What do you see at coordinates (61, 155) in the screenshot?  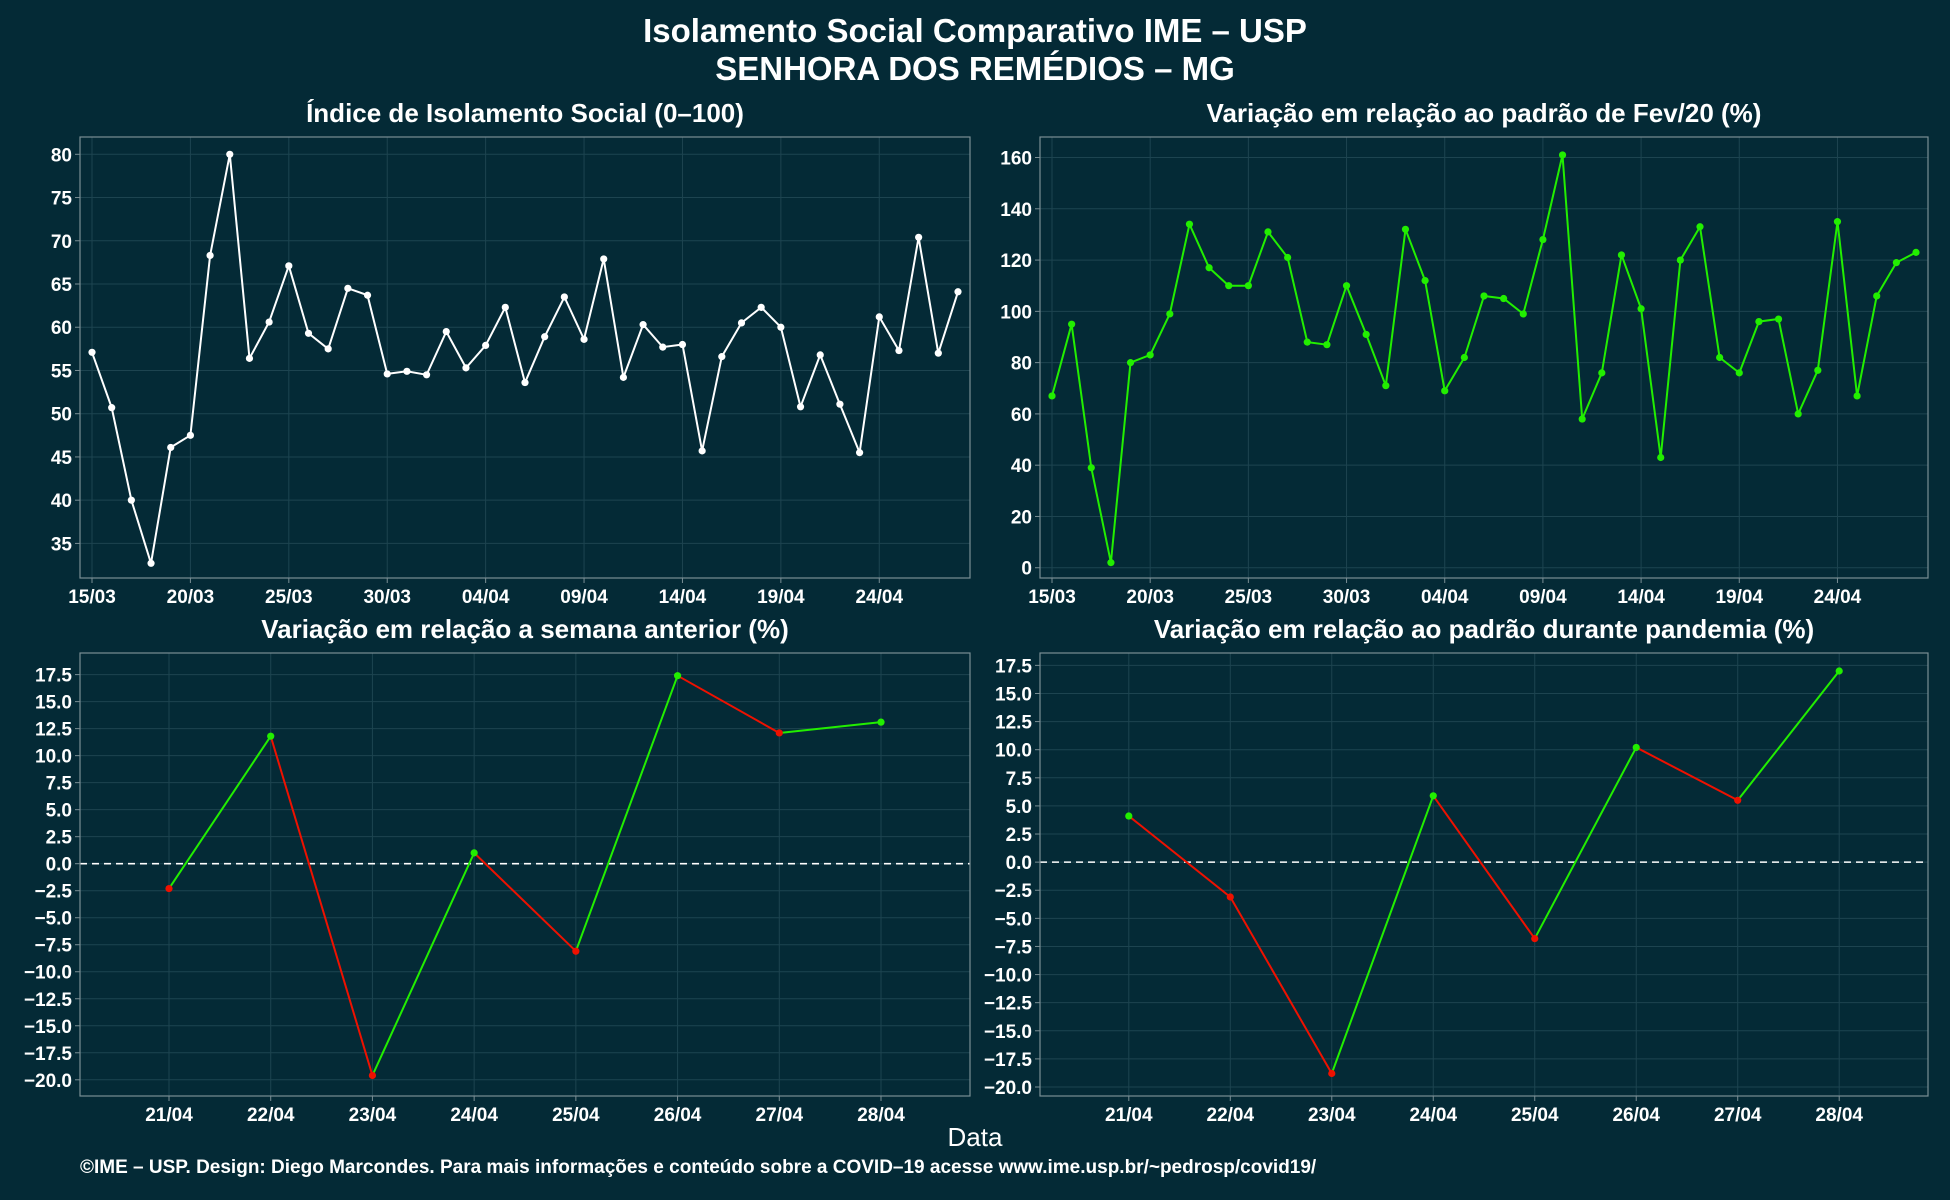 I see `y-tick-label: 80` at bounding box center [61, 155].